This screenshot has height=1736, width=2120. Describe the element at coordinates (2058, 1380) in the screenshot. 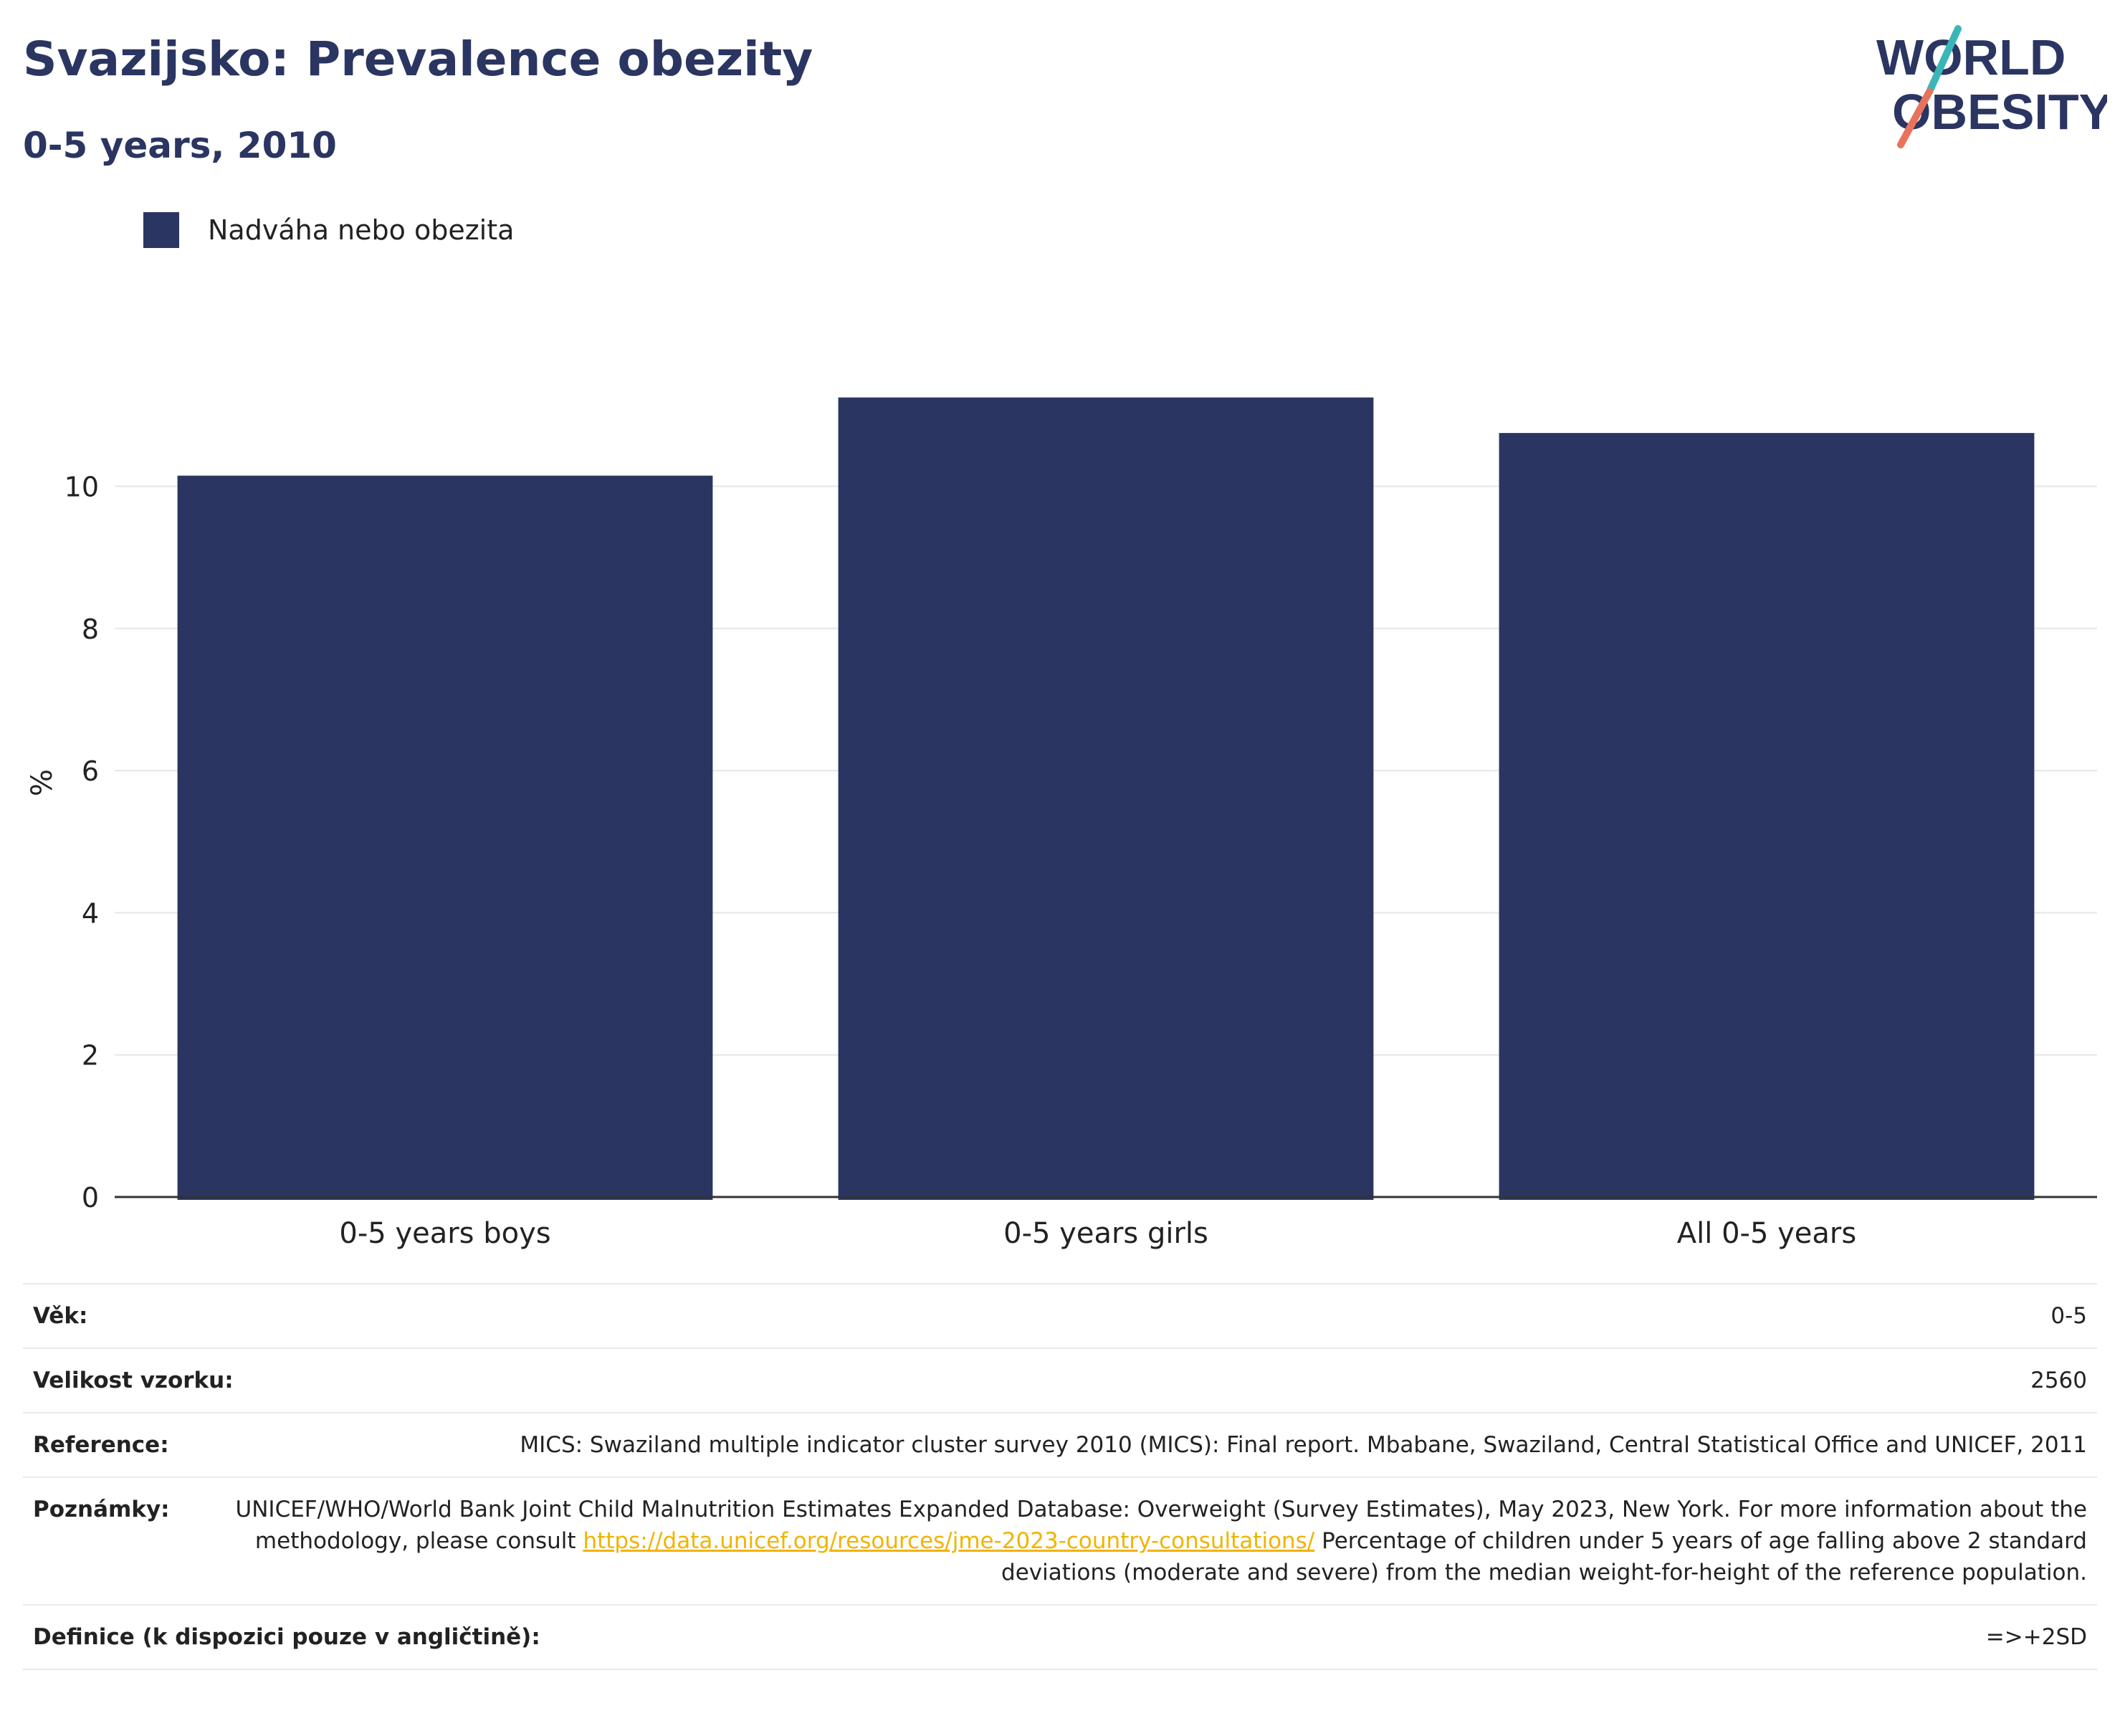

I see `info-value-sample: 2560` at that location.